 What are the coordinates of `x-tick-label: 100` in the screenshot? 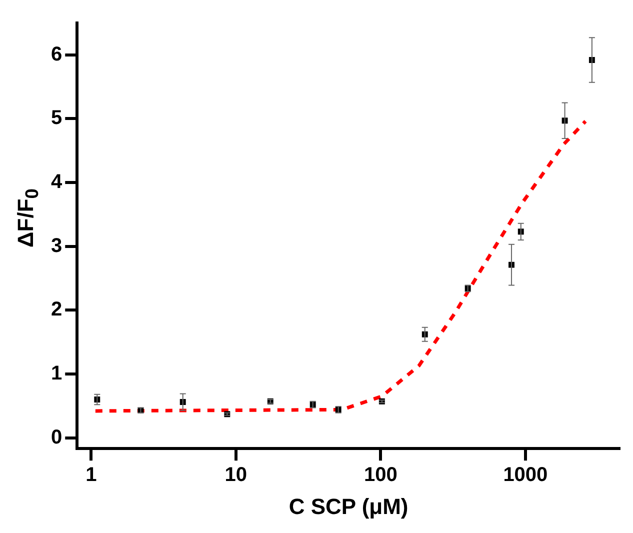 It's located at (381, 475).